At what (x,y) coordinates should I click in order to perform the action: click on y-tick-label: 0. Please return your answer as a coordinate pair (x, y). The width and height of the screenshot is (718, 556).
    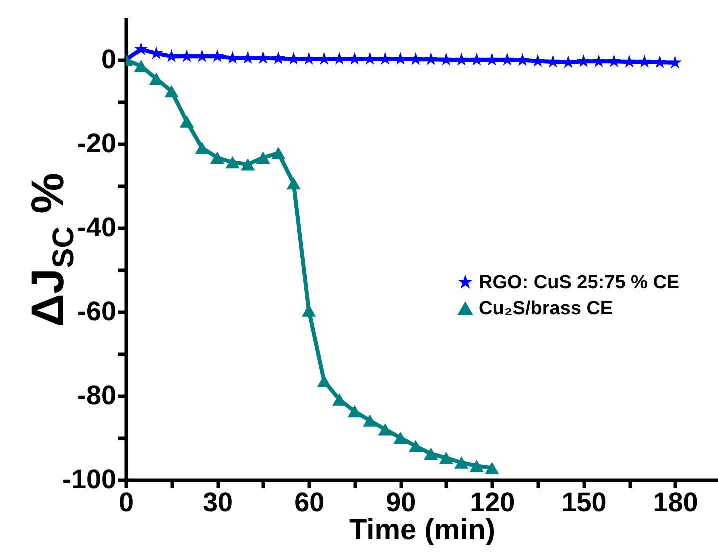
    Looking at the image, I should click on (108, 59).